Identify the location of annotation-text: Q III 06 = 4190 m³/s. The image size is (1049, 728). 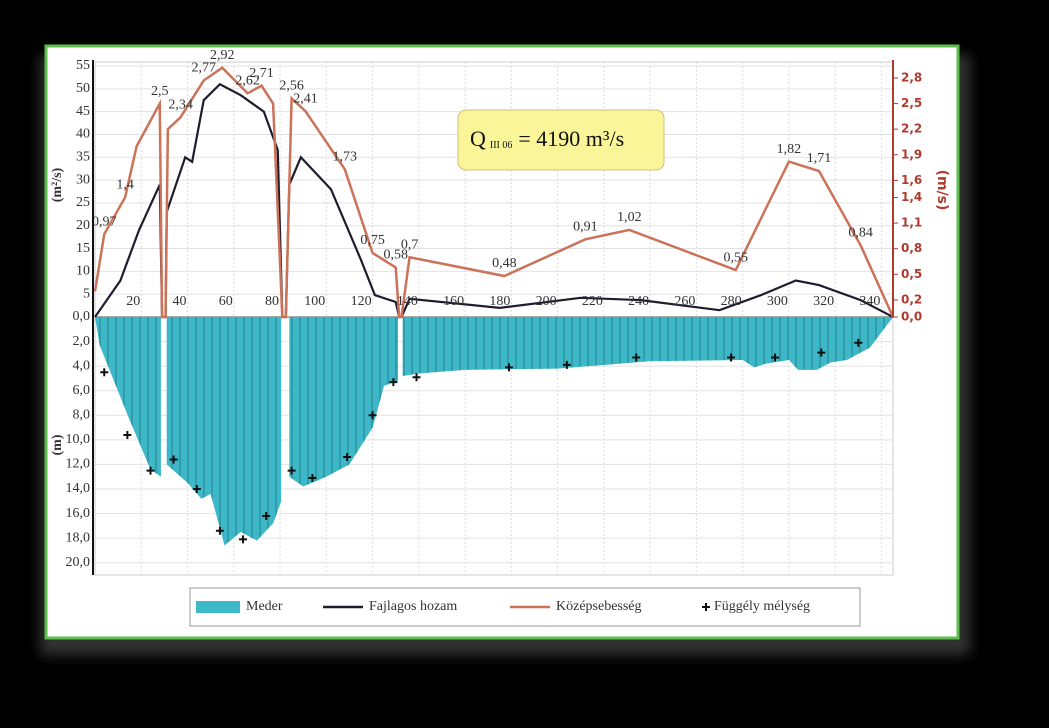
(547, 138).